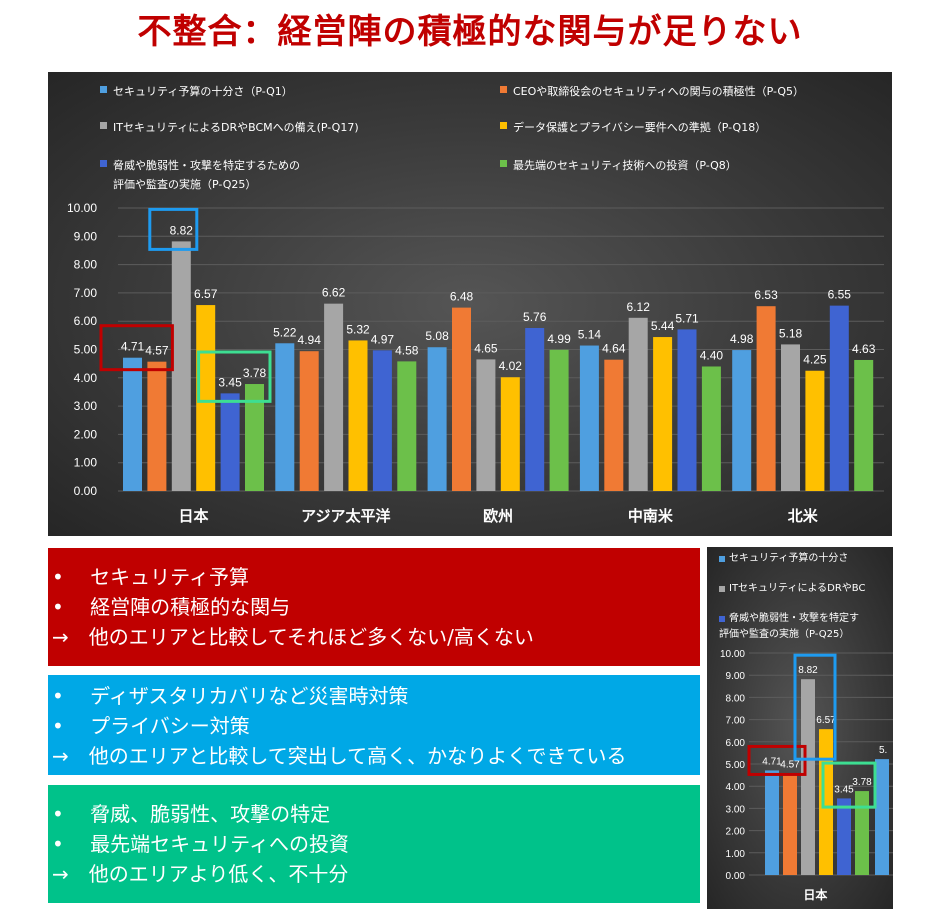 The height and width of the screenshot is (912, 940). Describe the element at coordinates (625, 165) in the screenshot. I see `legend-label: 最先端のセキュリティ技術への投資（P-Q8）` at that location.